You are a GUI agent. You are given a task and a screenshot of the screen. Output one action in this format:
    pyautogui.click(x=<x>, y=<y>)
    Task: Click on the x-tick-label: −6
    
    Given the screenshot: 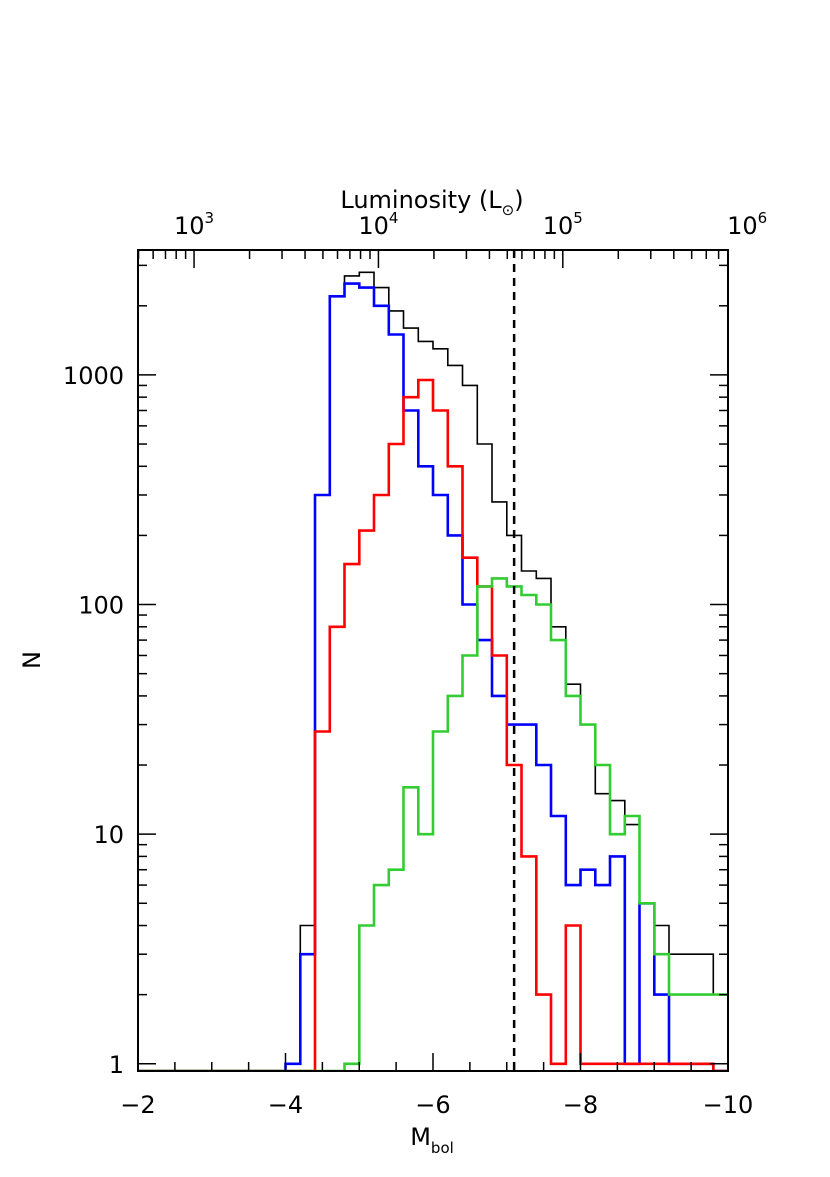 What is the action you would take?
    pyautogui.click(x=432, y=1105)
    